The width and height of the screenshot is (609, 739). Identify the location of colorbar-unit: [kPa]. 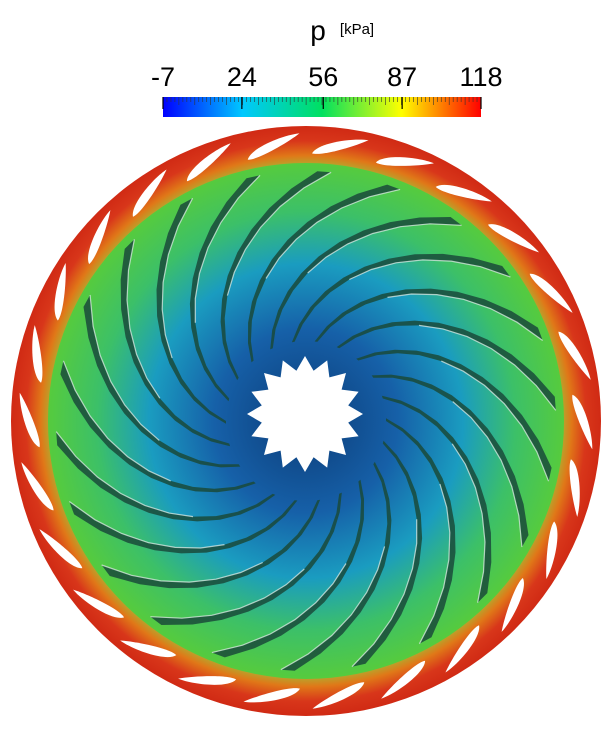
(357, 29).